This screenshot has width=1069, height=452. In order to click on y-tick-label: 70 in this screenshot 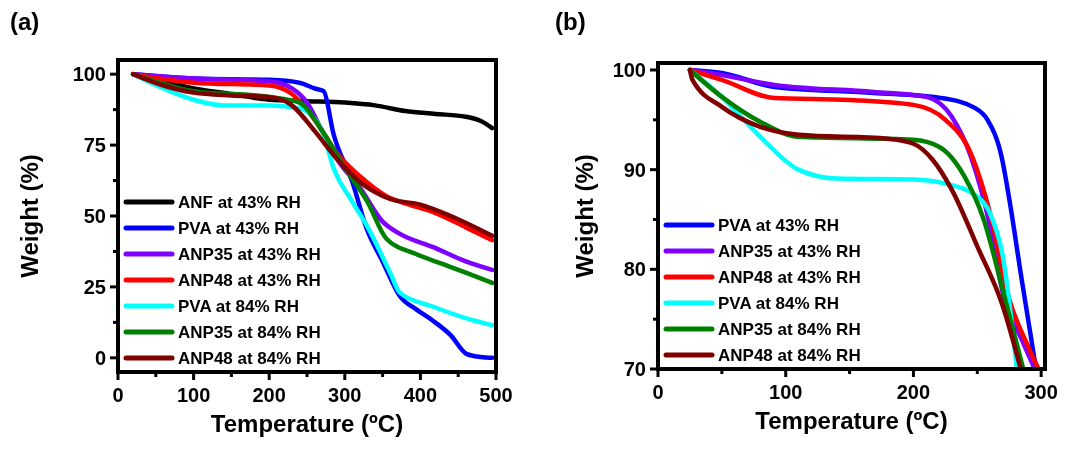, I will do `click(634, 369)`.